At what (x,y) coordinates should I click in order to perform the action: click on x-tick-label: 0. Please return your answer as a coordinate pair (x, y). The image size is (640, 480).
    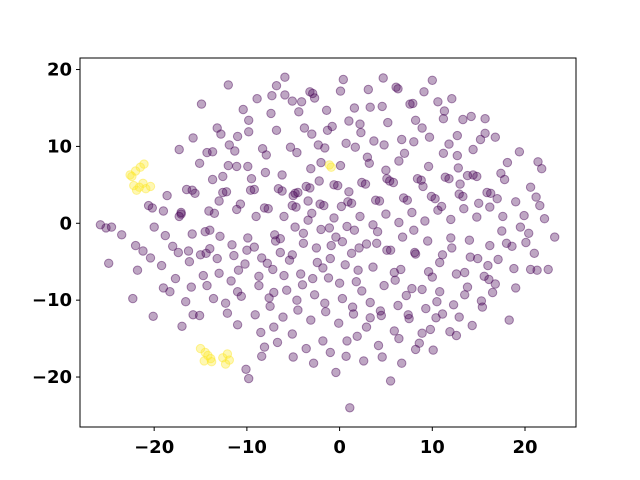
    Looking at the image, I should click on (339, 447).